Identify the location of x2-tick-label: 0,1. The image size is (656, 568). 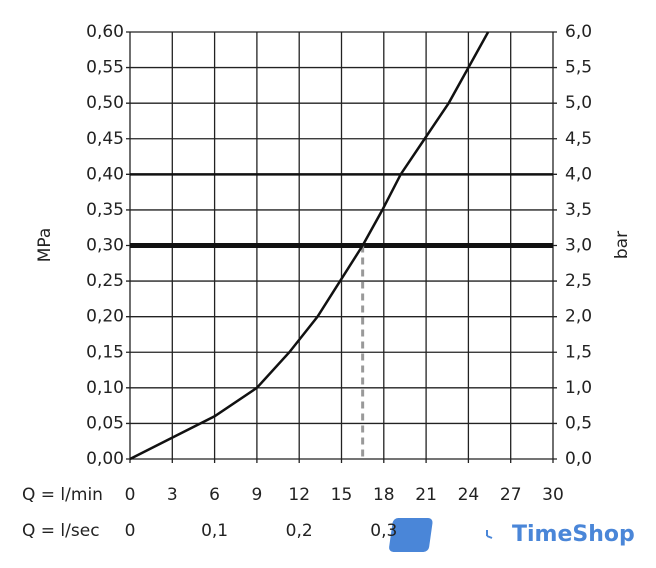
(214, 531).